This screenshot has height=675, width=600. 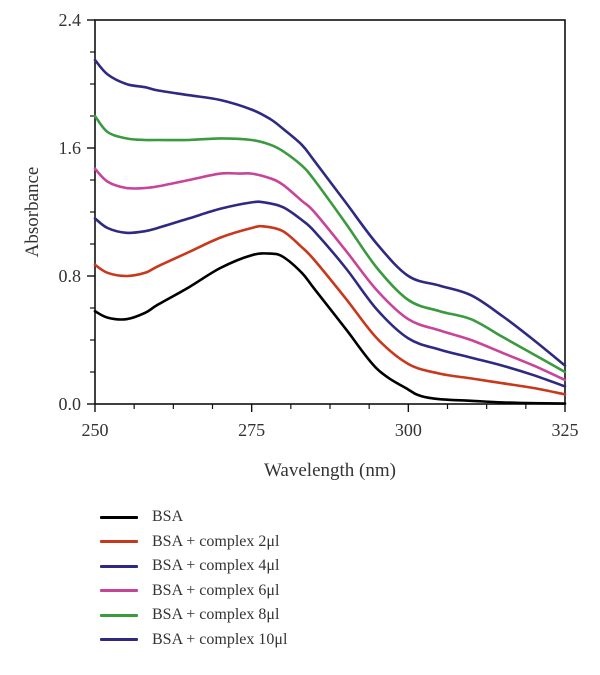 I want to click on legend-item: BSA + complex 10μl, so click(x=193, y=640).